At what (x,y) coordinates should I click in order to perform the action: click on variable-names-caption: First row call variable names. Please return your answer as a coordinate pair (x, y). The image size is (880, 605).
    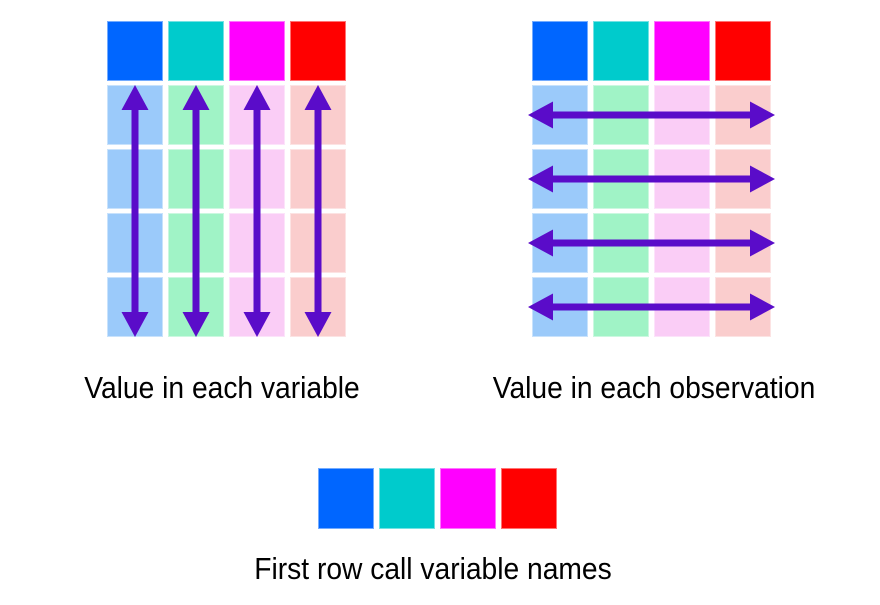
    Looking at the image, I should click on (433, 568).